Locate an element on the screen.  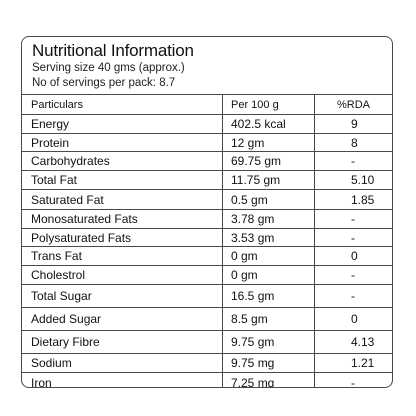
nutrient-per-100g: 3.53 gm is located at coordinates (269, 237).